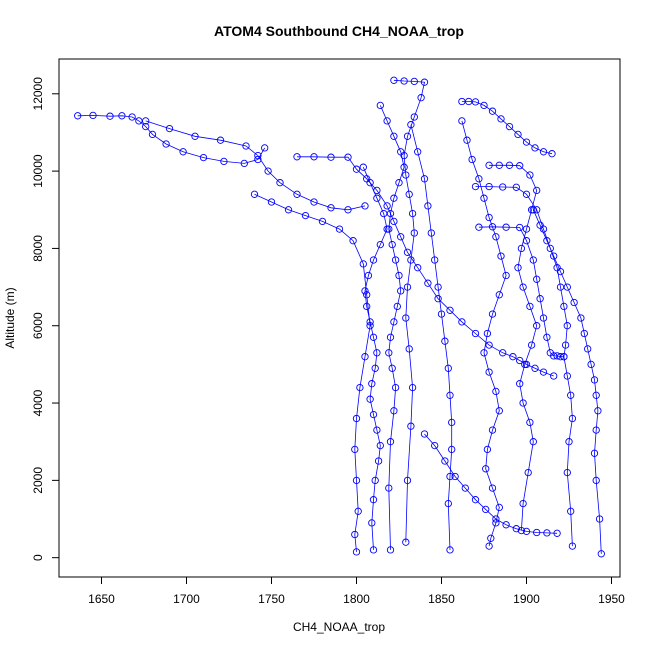  Describe the element at coordinates (526, 599) in the screenshot. I see `x-tick-label: 1900` at that location.